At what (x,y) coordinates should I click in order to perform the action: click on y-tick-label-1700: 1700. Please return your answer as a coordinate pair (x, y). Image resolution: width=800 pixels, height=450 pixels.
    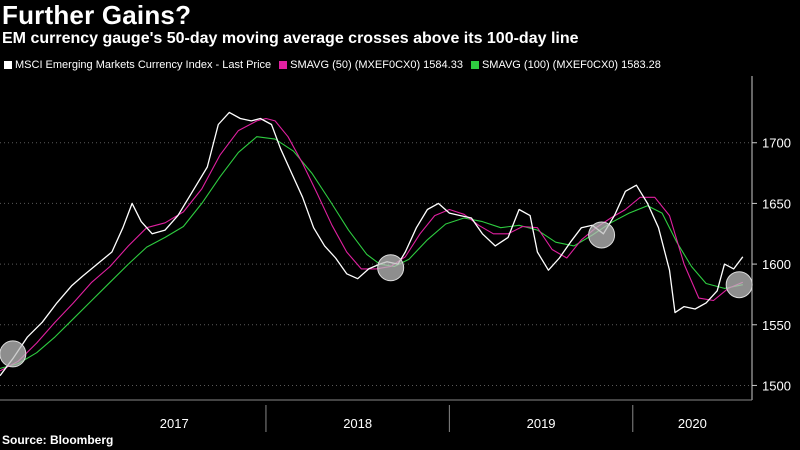
    Looking at the image, I should click on (776, 143).